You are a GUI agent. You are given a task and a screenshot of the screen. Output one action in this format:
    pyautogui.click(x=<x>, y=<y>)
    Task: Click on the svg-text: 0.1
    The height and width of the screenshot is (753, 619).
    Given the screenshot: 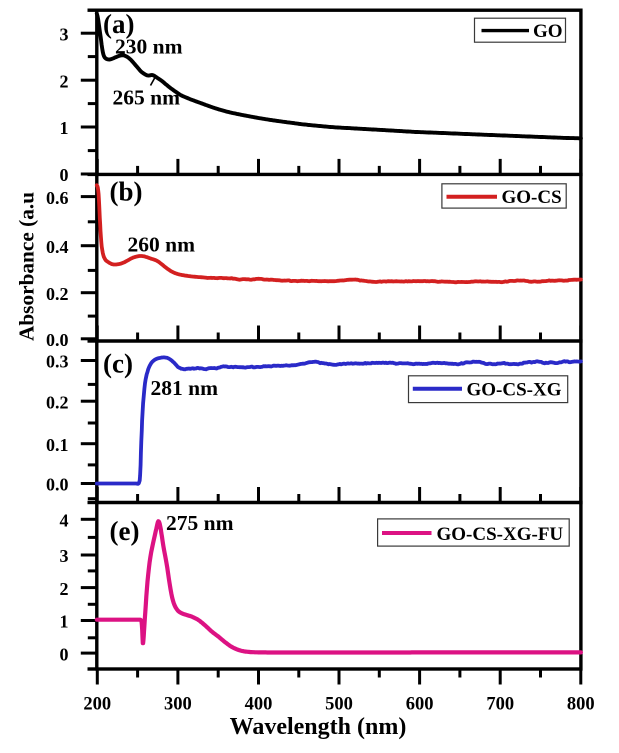 What is the action you would take?
    pyautogui.click(x=57, y=445)
    